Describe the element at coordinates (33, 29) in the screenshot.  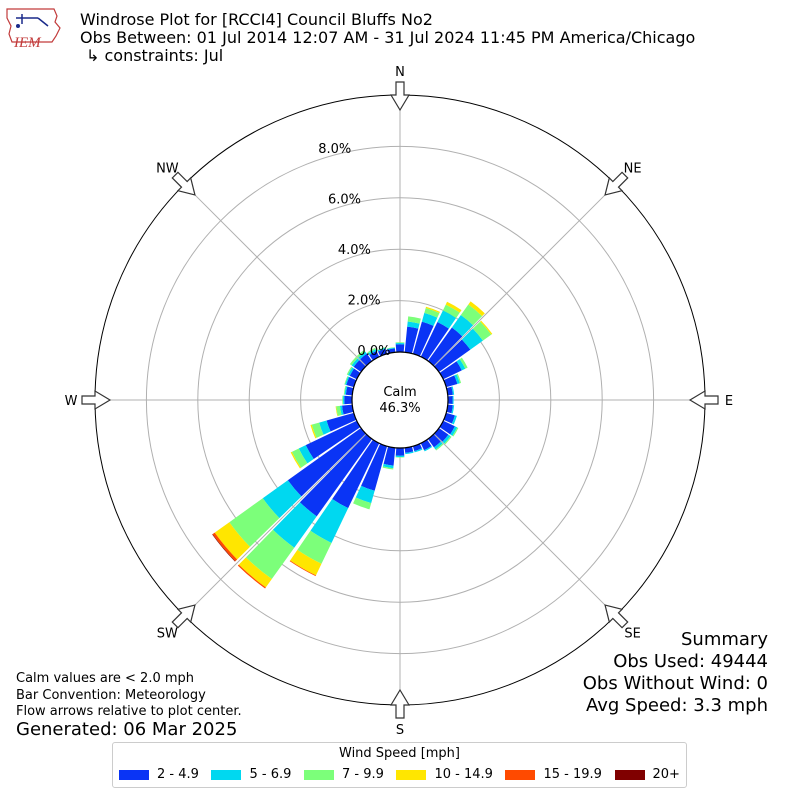
I see `iowa-state-logo-icon: IEM` at that location.